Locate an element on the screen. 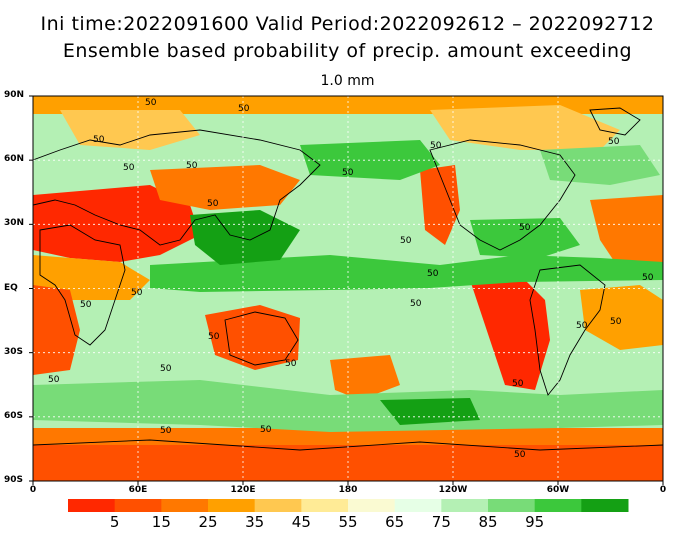 The image size is (695, 545). africa-coast is located at coordinates (82, 285).